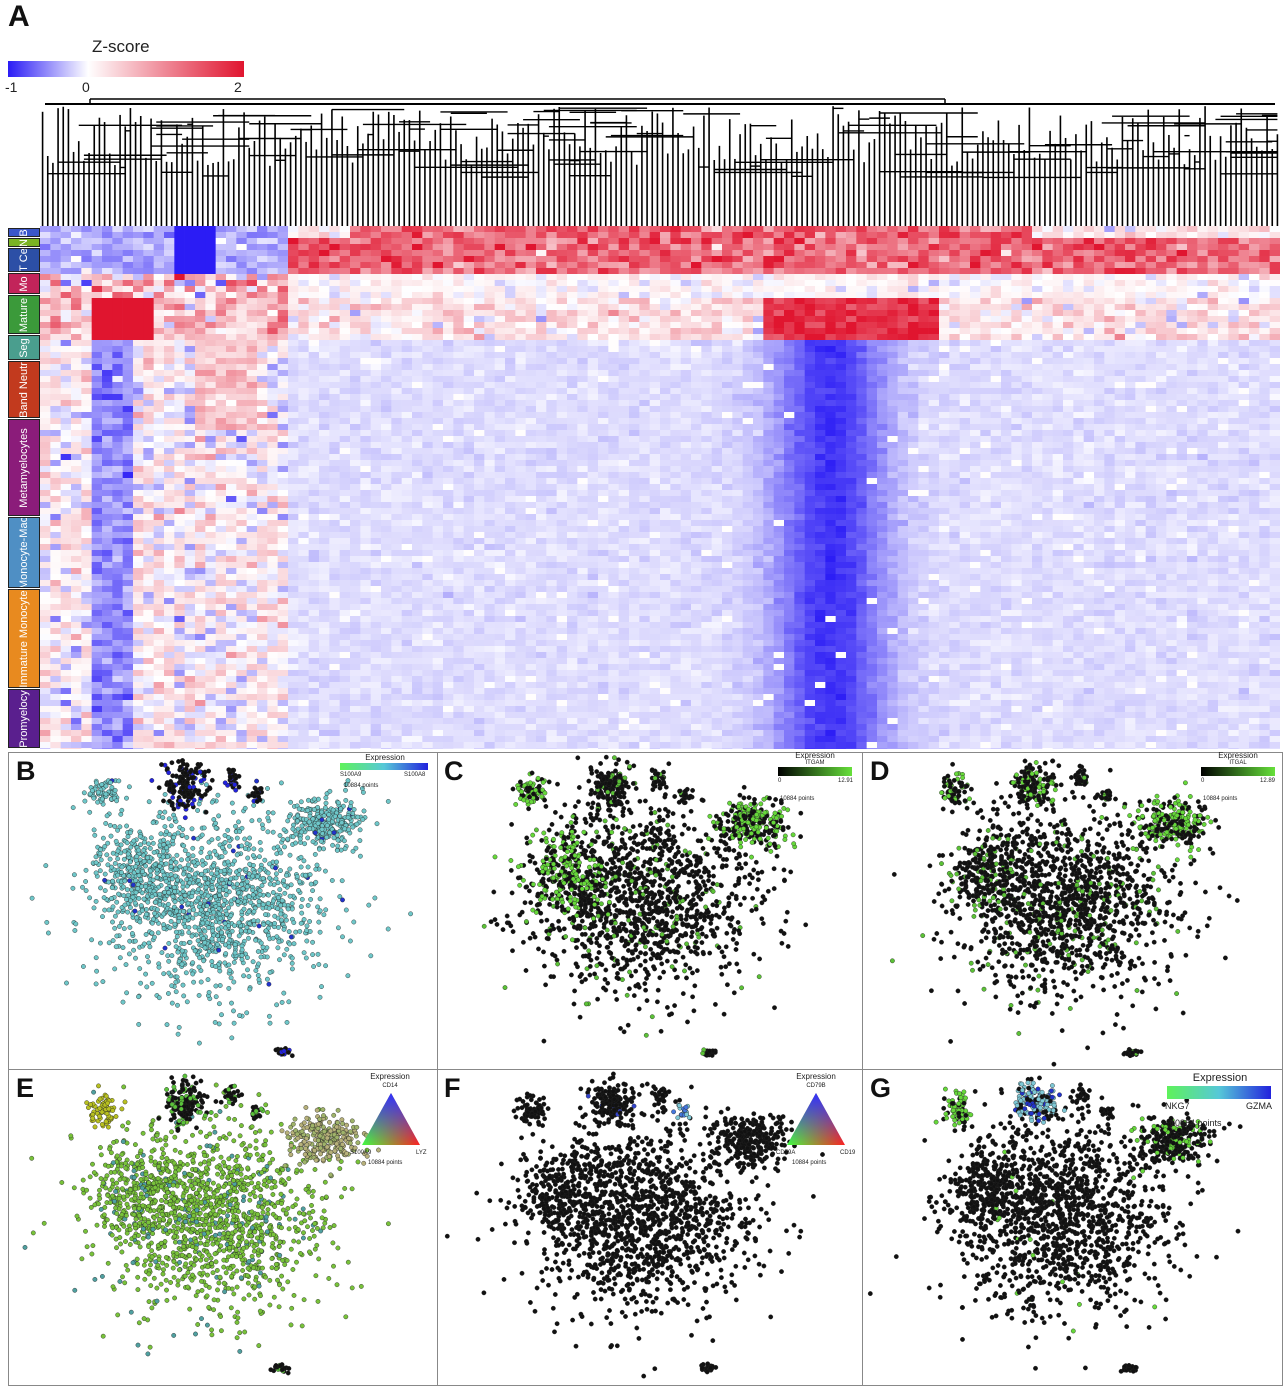 The image size is (1283, 1386). What do you see at coordinates (1064, 912) in the screenshot?
I see `tsne-plot-d` at bounding box center [1064, 912].